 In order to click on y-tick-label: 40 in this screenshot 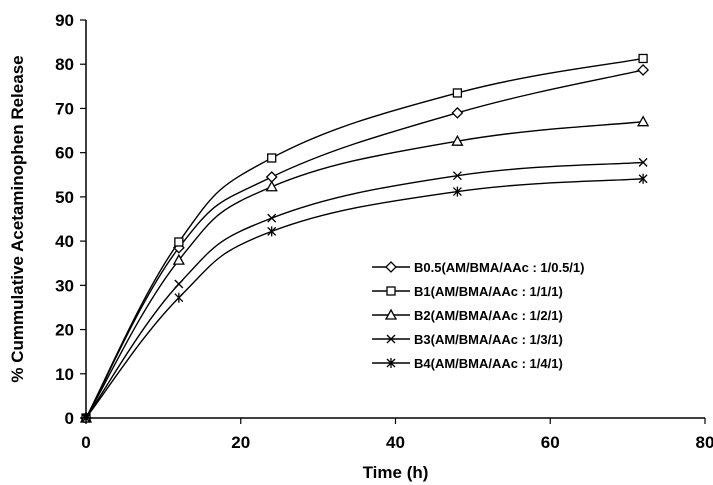, I will do `click(64, 241)`.